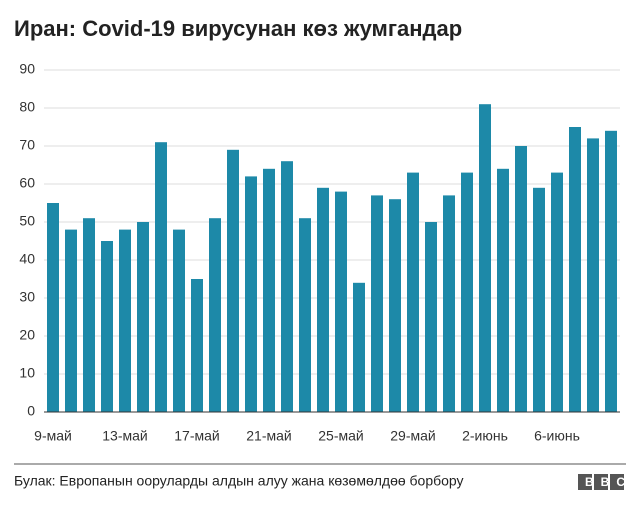  I want to click on x-tick-label: 9-май, so click(53, 436).